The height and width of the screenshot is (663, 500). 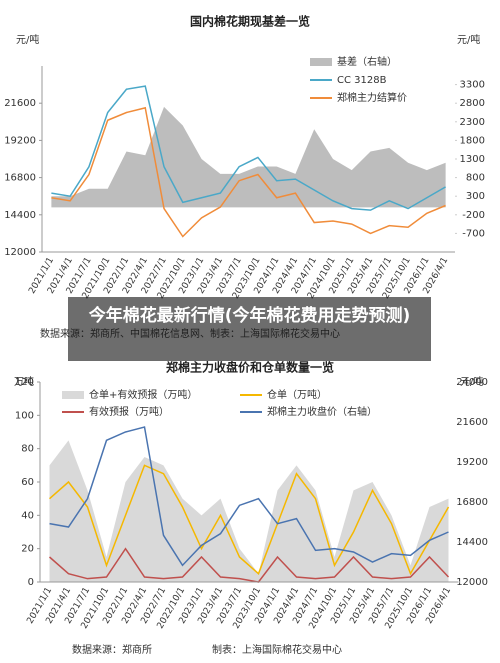 What do you see at coordinates (31, 582) in the screenshot?
I see `y-tick-label: 0` at bounding box center [31, 582].